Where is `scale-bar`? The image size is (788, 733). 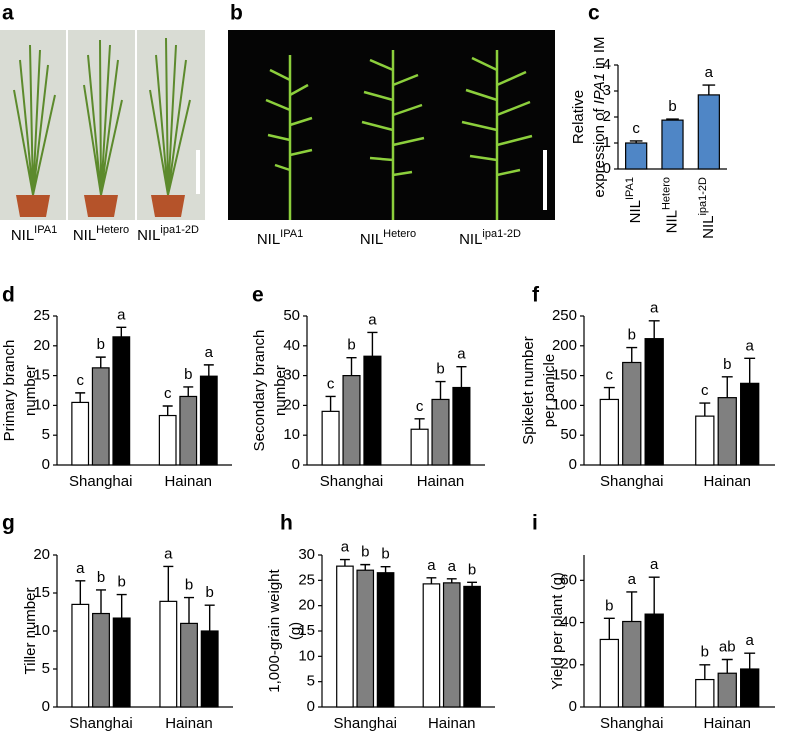
scale-bar is located at coordinates (198, 172).